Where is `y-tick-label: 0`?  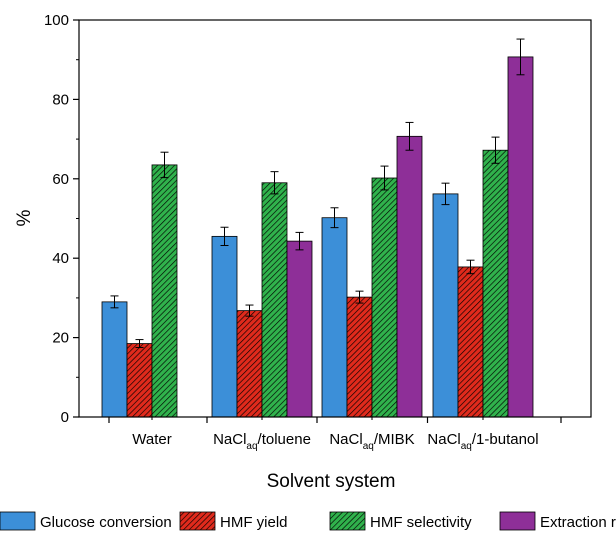 y-tick-label: 0 is located at coordinates (65, 417).